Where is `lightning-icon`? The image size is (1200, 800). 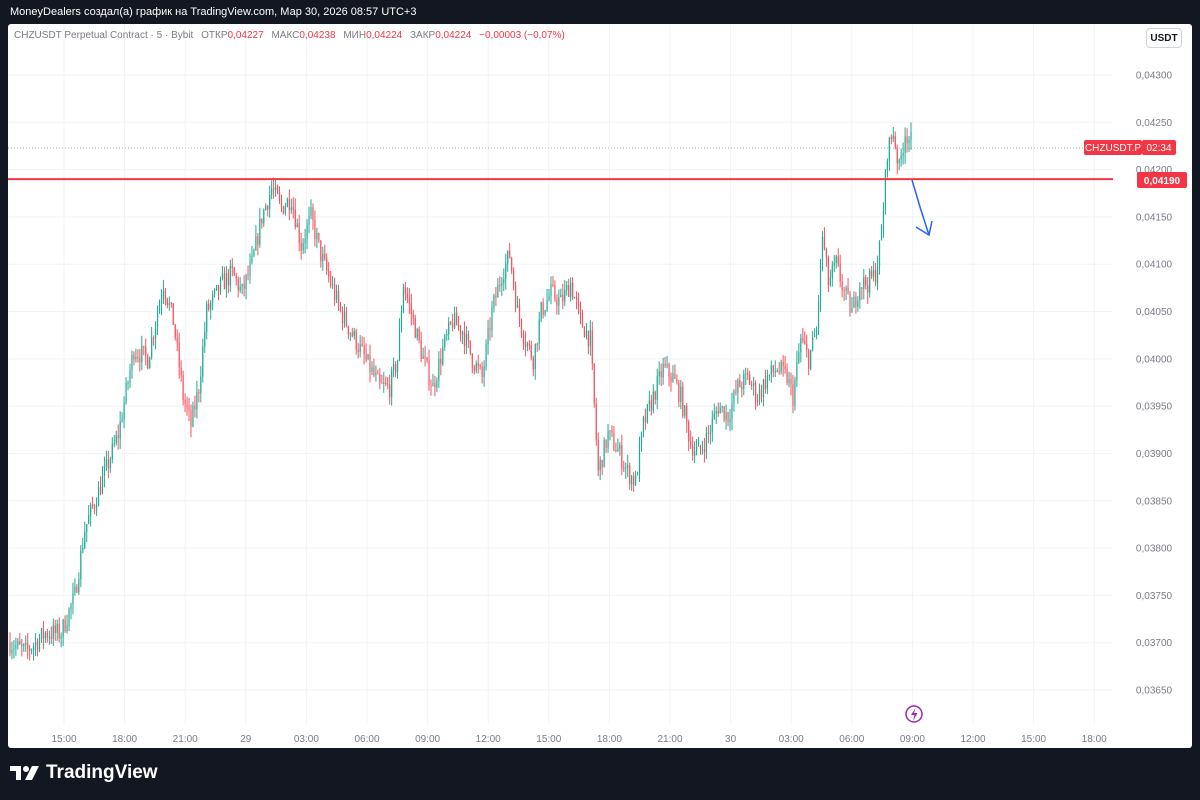
lightning-icon is located at coordinates (914, 714).